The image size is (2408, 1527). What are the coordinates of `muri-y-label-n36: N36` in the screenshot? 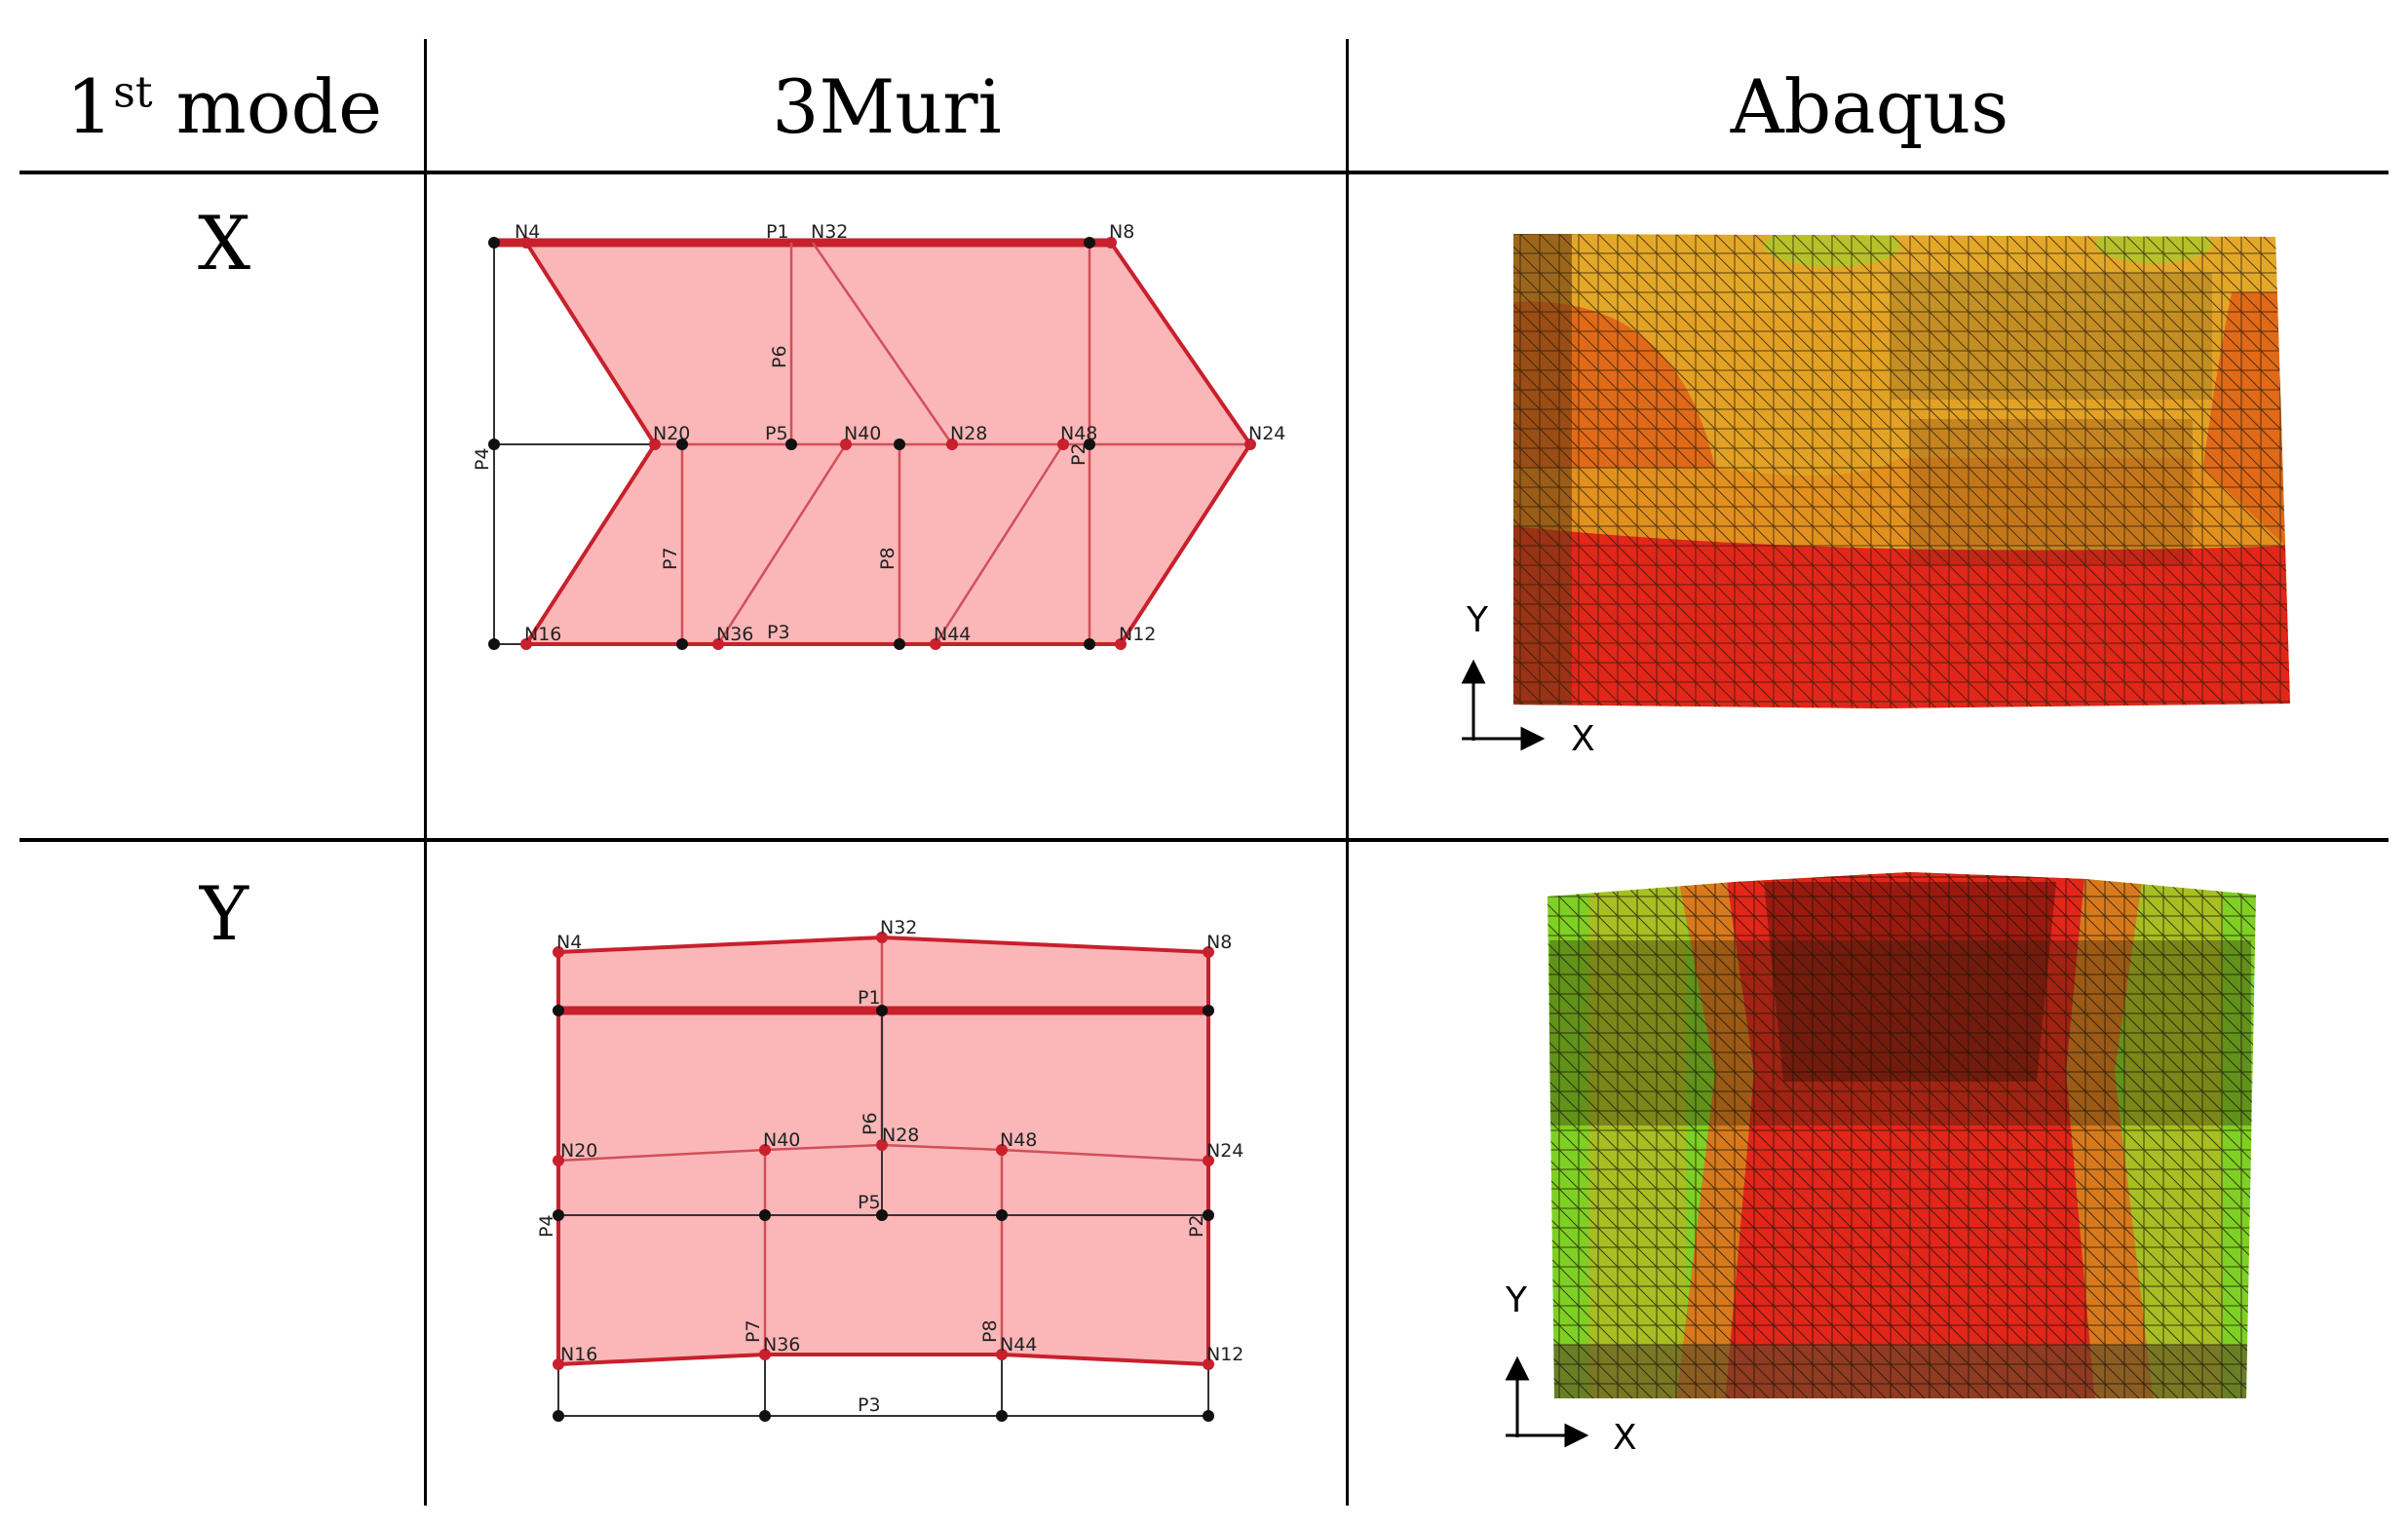 It's located at (781, 1344).